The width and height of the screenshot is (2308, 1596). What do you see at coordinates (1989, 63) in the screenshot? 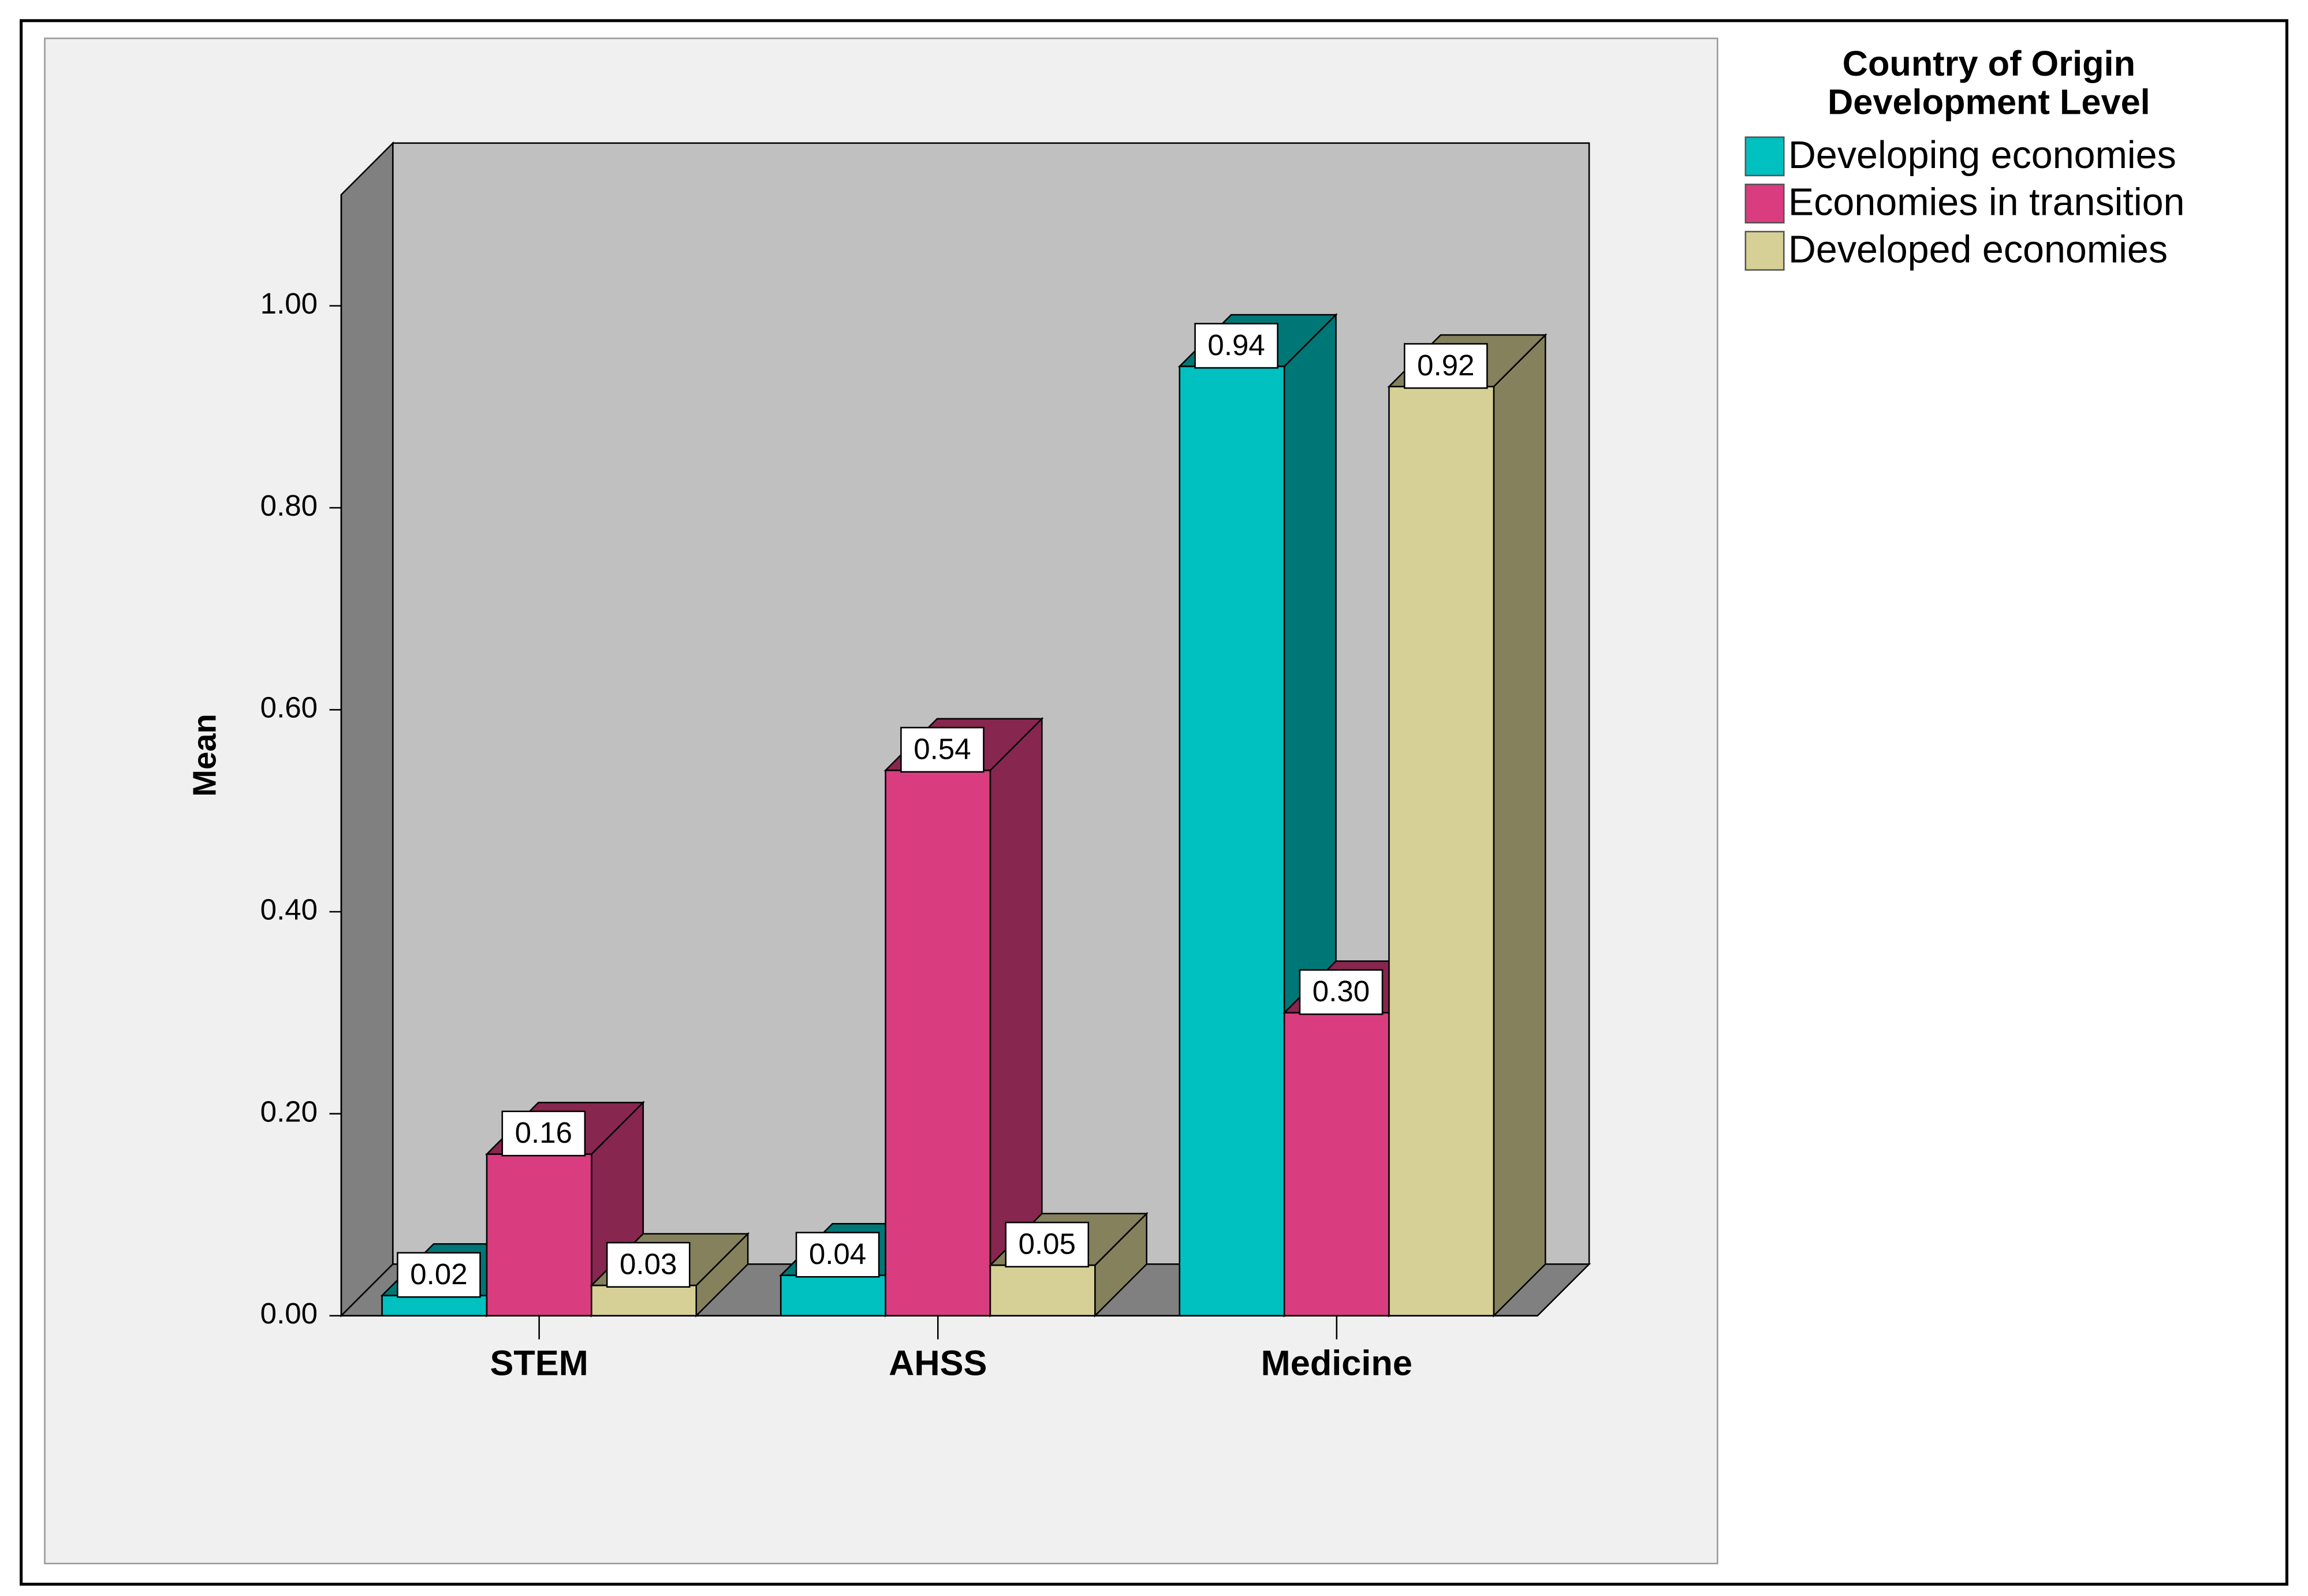
I see `legend-title: Country of Origin` at bounding box center [1989, 63].